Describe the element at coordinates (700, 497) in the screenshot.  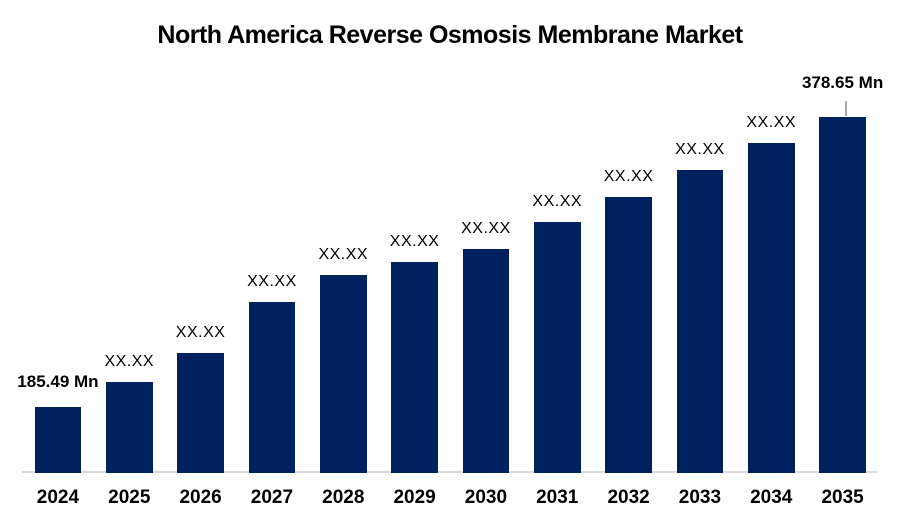
I see `x-tick-label-2033: 2033` at that location.